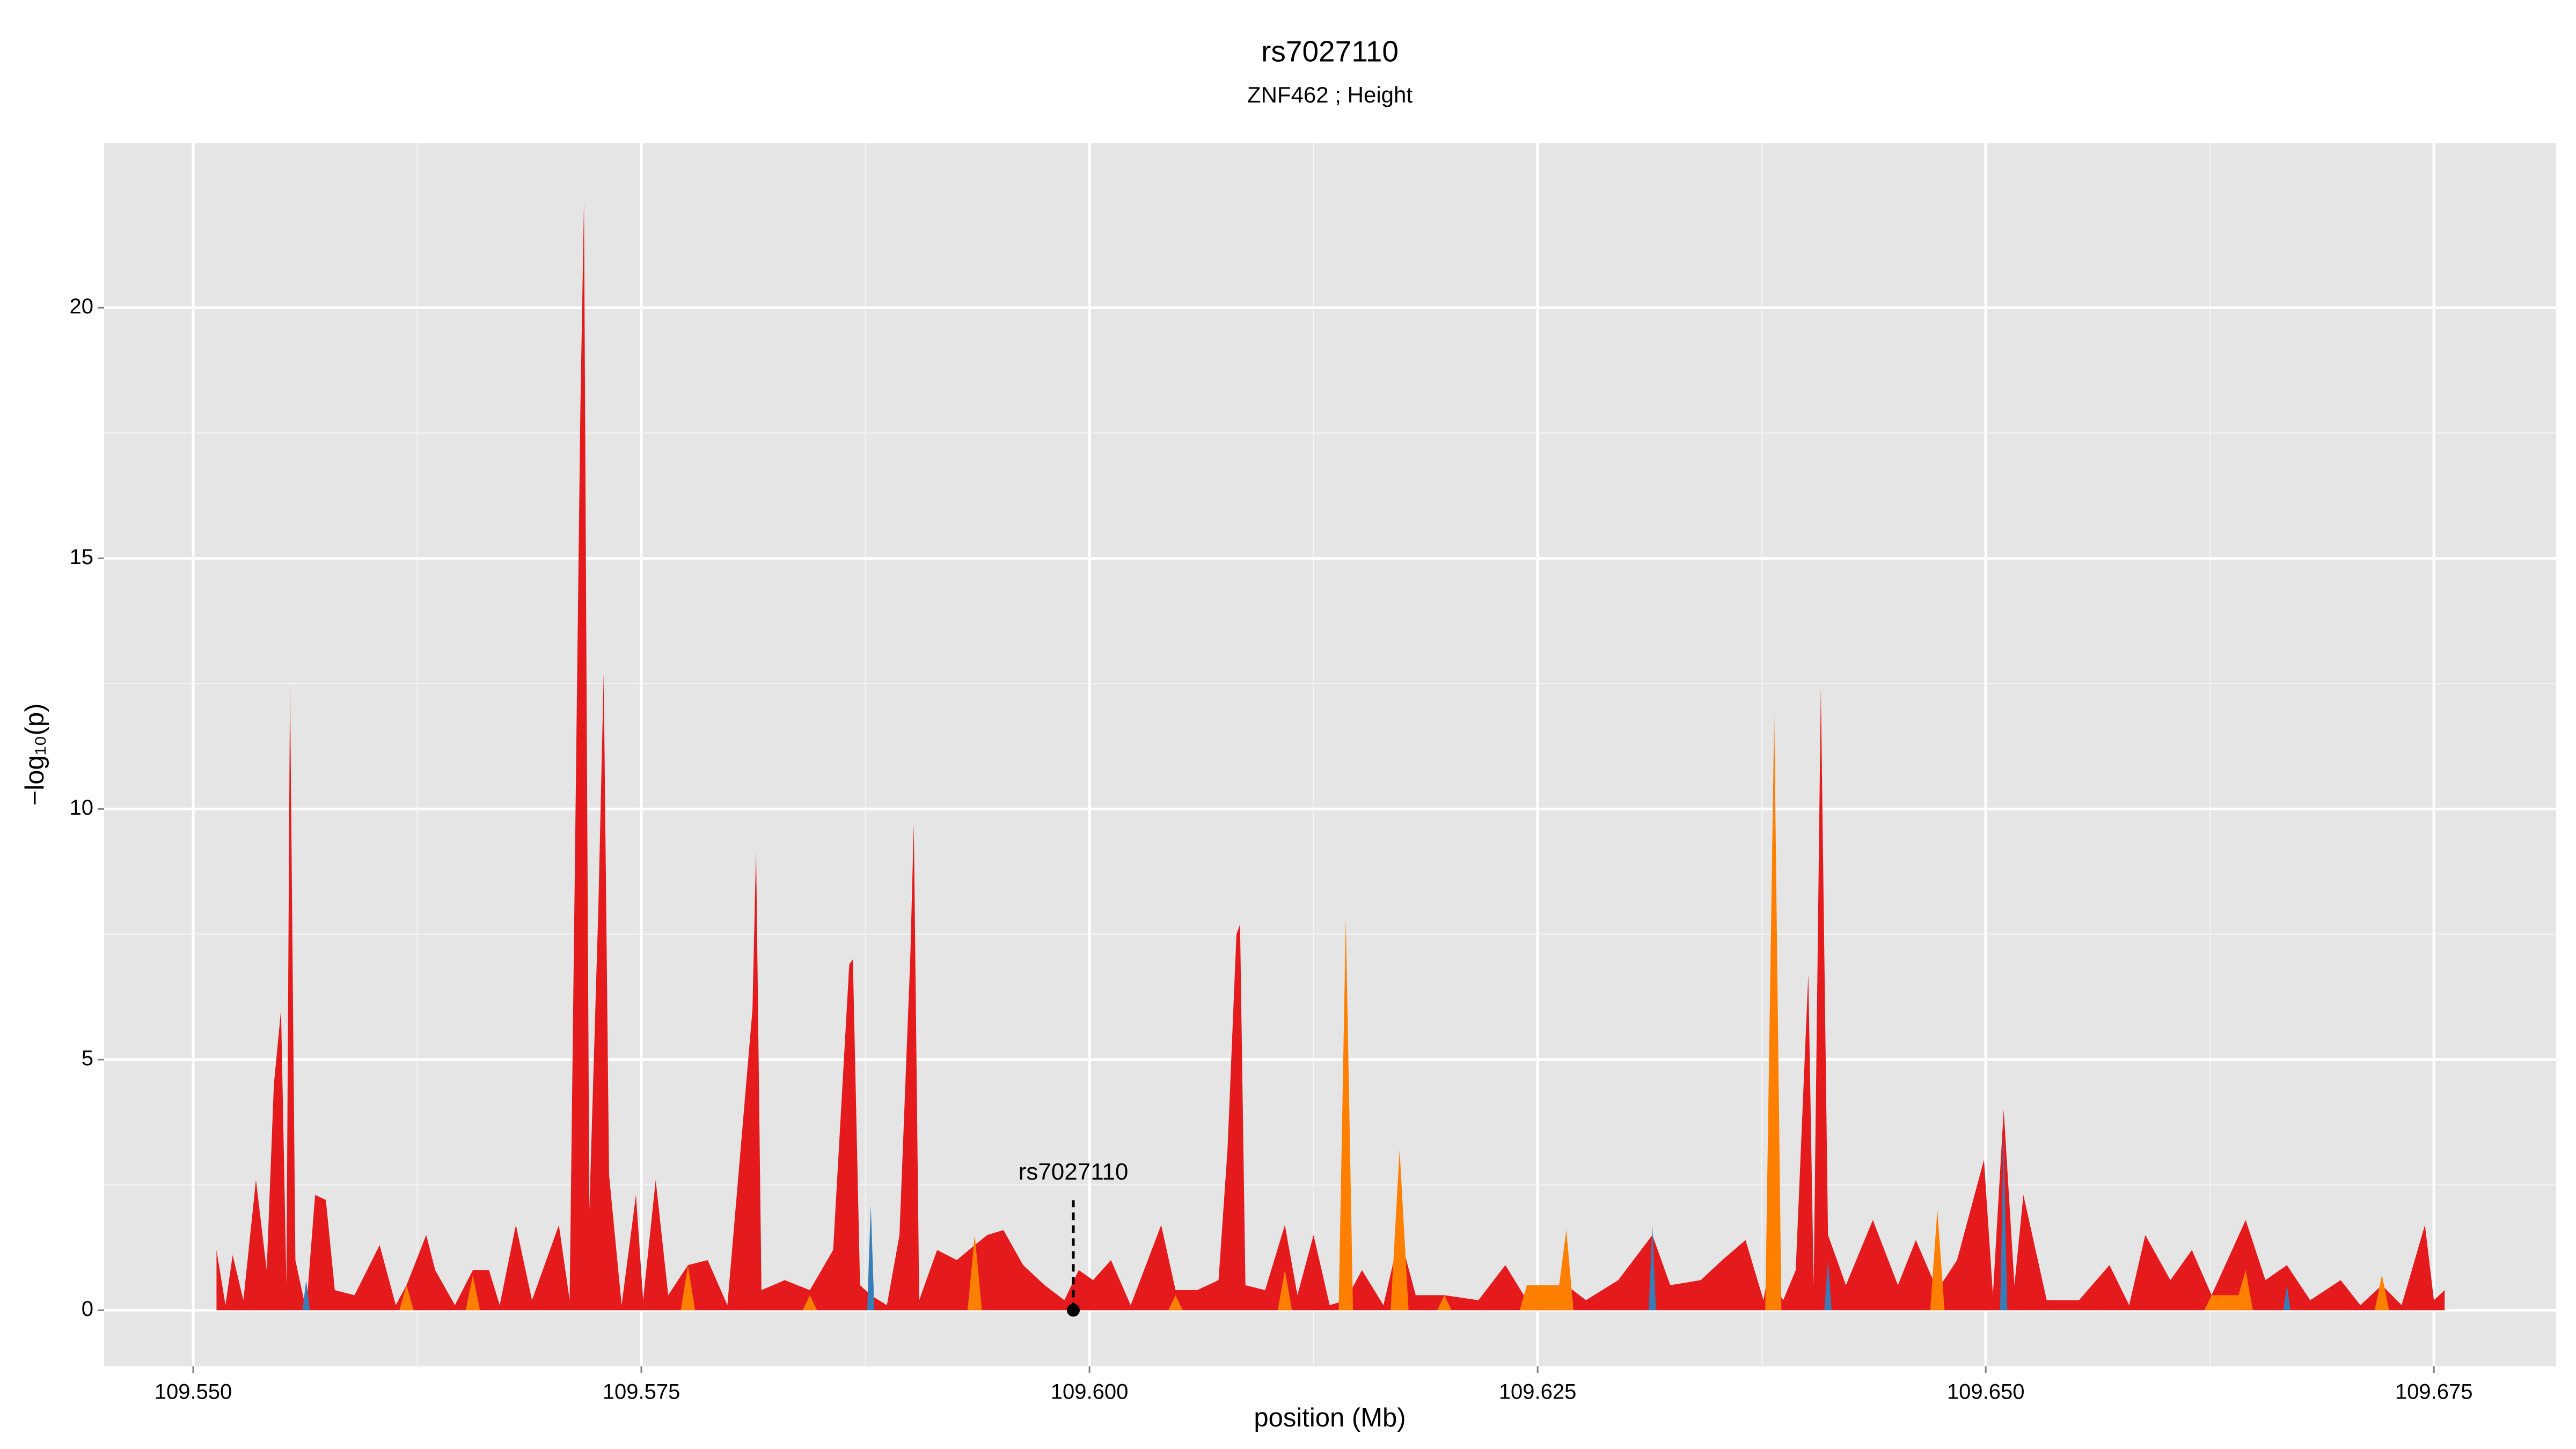  What do you see at coordinates (87, 1058) in the screenshot?
I see `y-tick-label: 5` at bounding box center [87, 1058].